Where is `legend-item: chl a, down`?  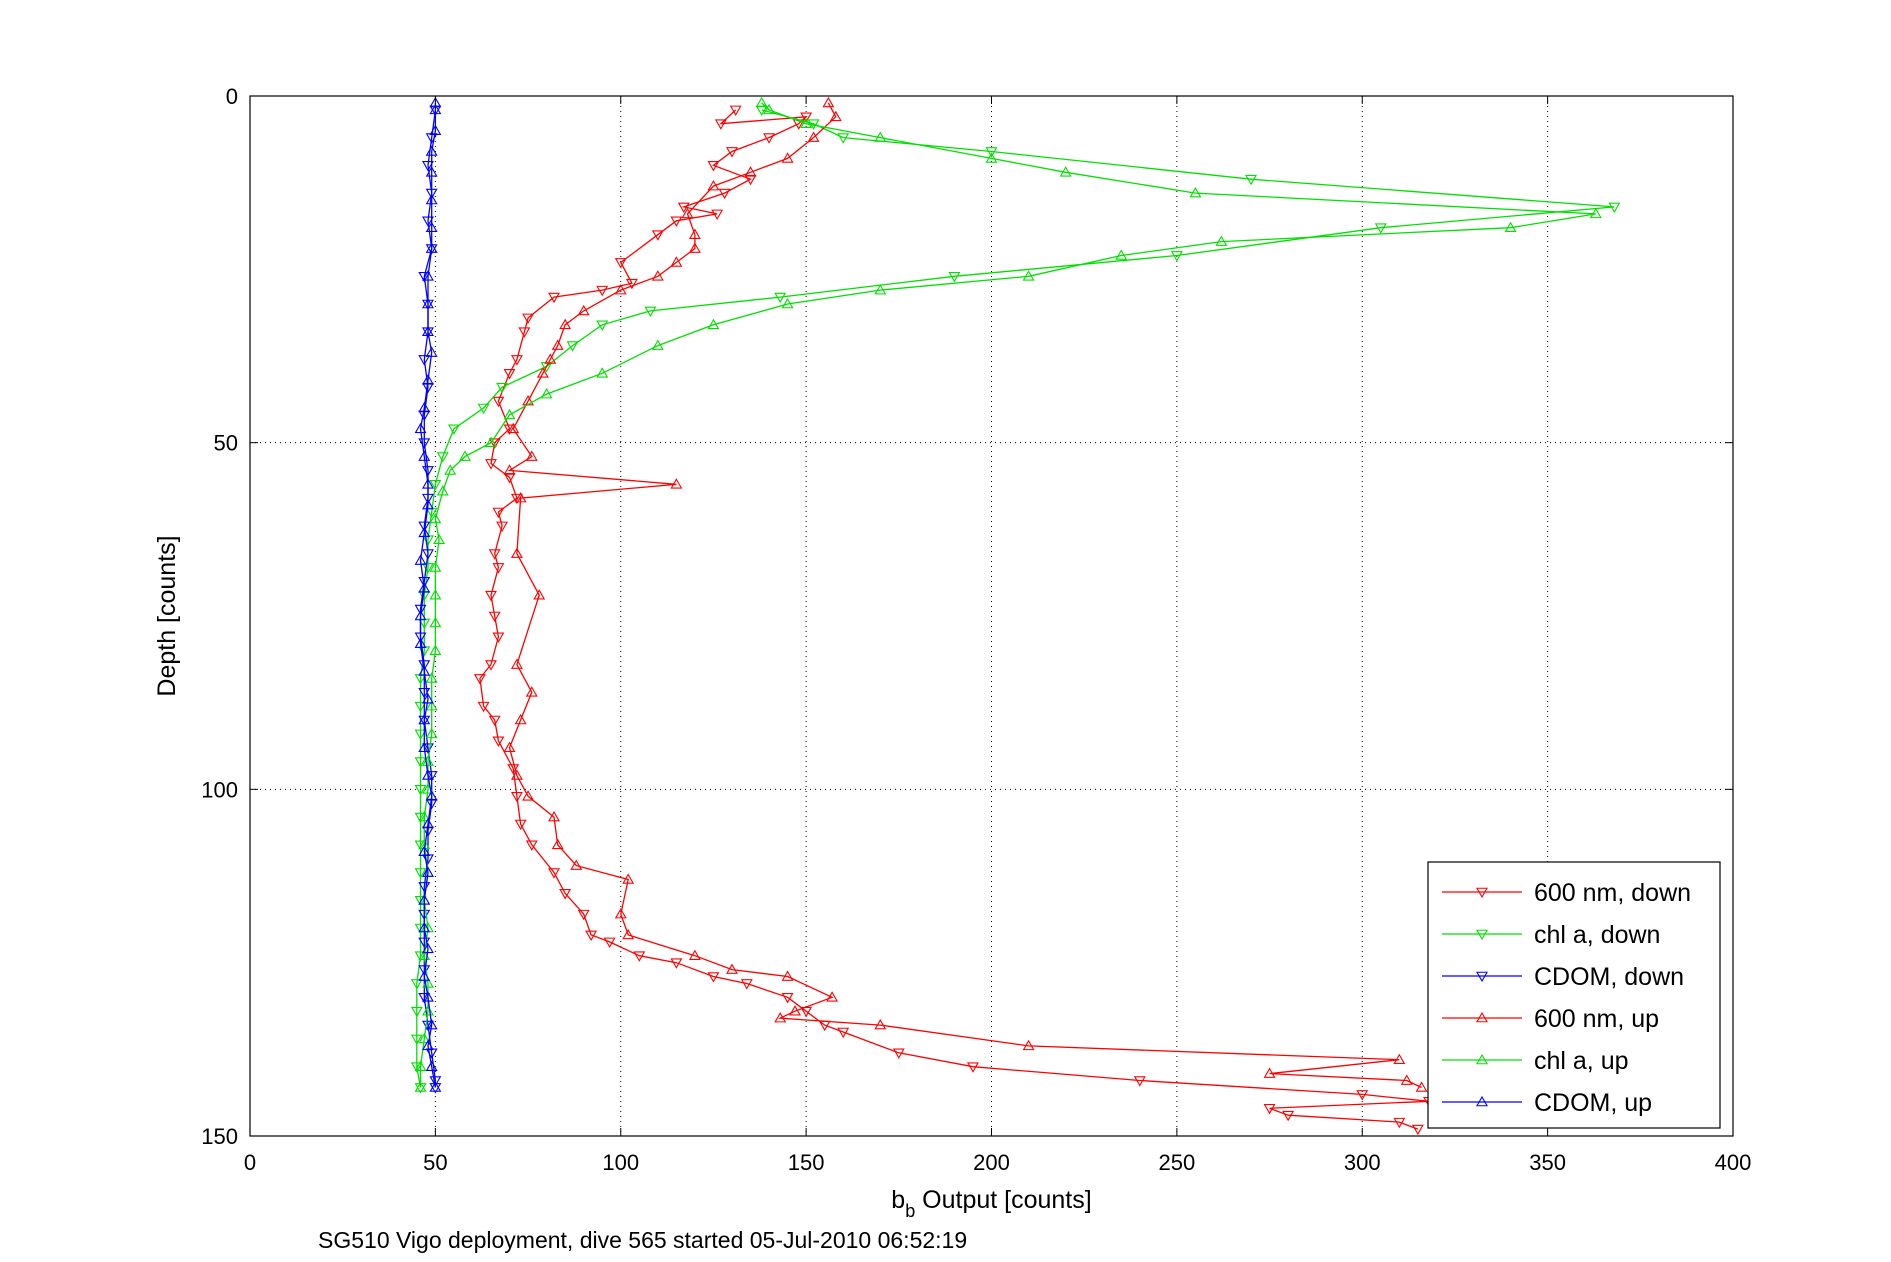
legend-item: chl a, down is located at coordinates (1551, 935).